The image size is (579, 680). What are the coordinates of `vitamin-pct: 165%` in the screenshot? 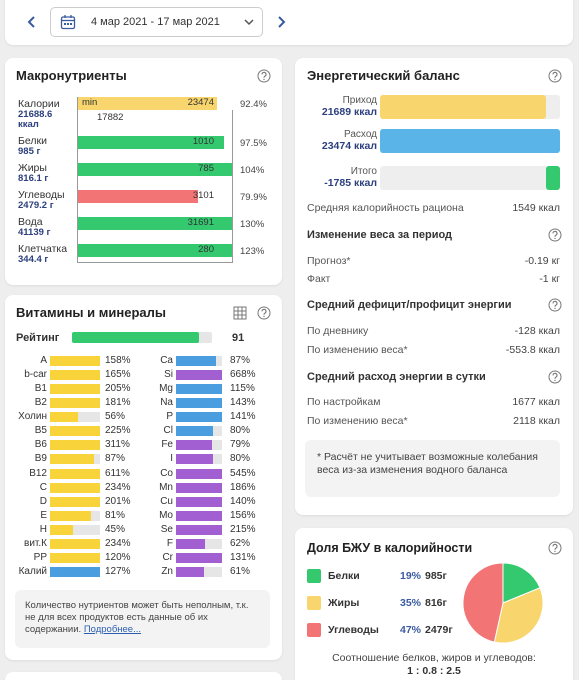 It's located at (118, 375).